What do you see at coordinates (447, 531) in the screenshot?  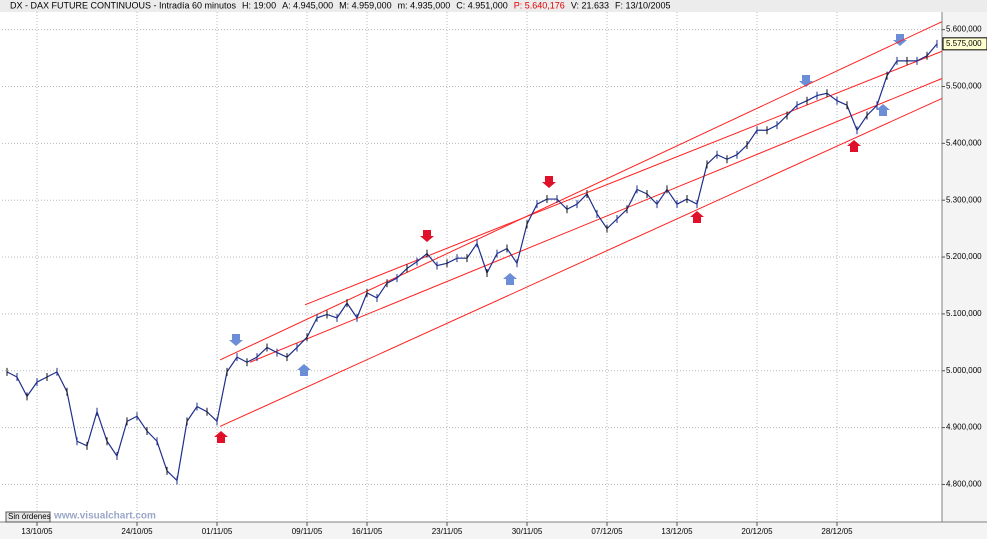 I see `x-tick-label: 23/11/05` at bounding box center [447, 531].